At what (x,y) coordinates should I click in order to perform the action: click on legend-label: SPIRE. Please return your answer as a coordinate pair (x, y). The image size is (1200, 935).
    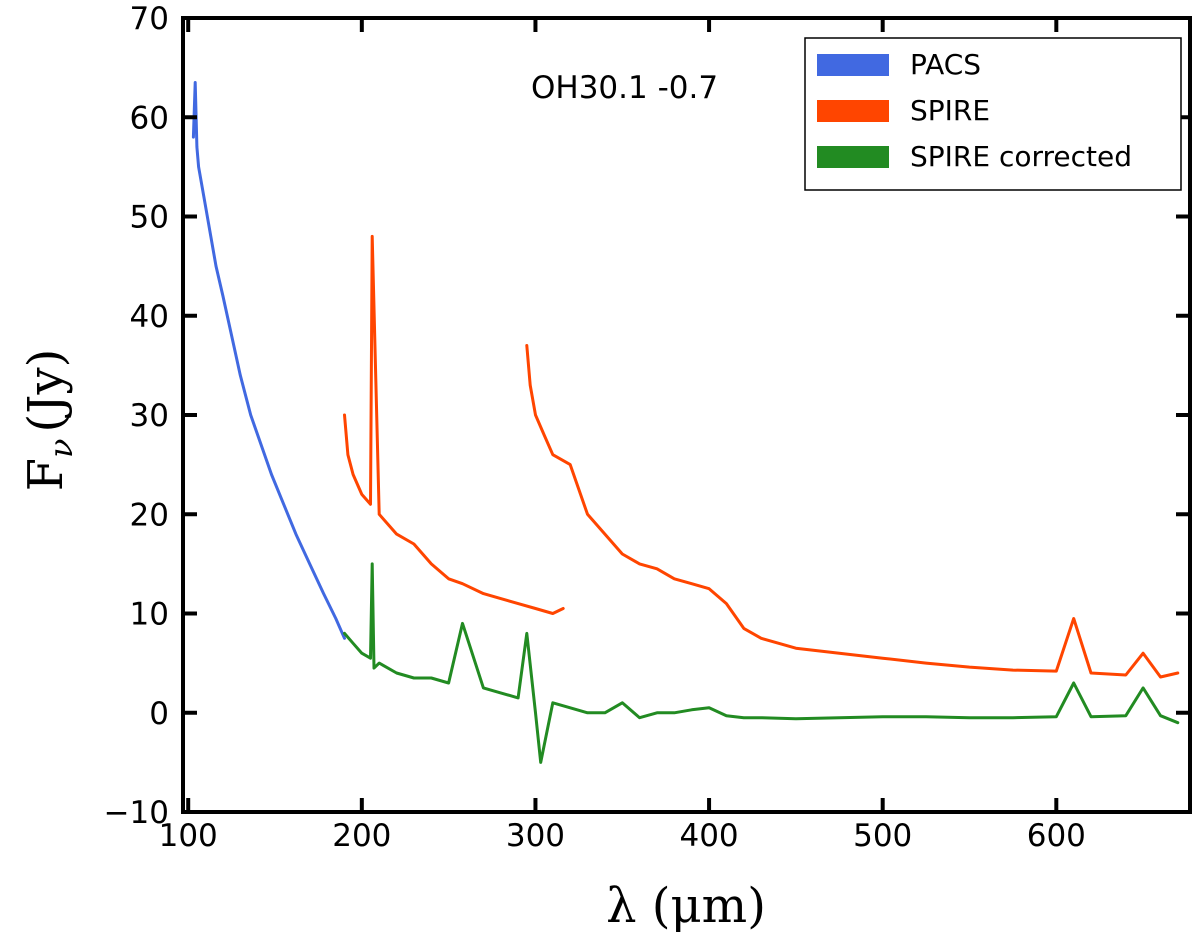
    Looking at the image, I should click on (950, 110).